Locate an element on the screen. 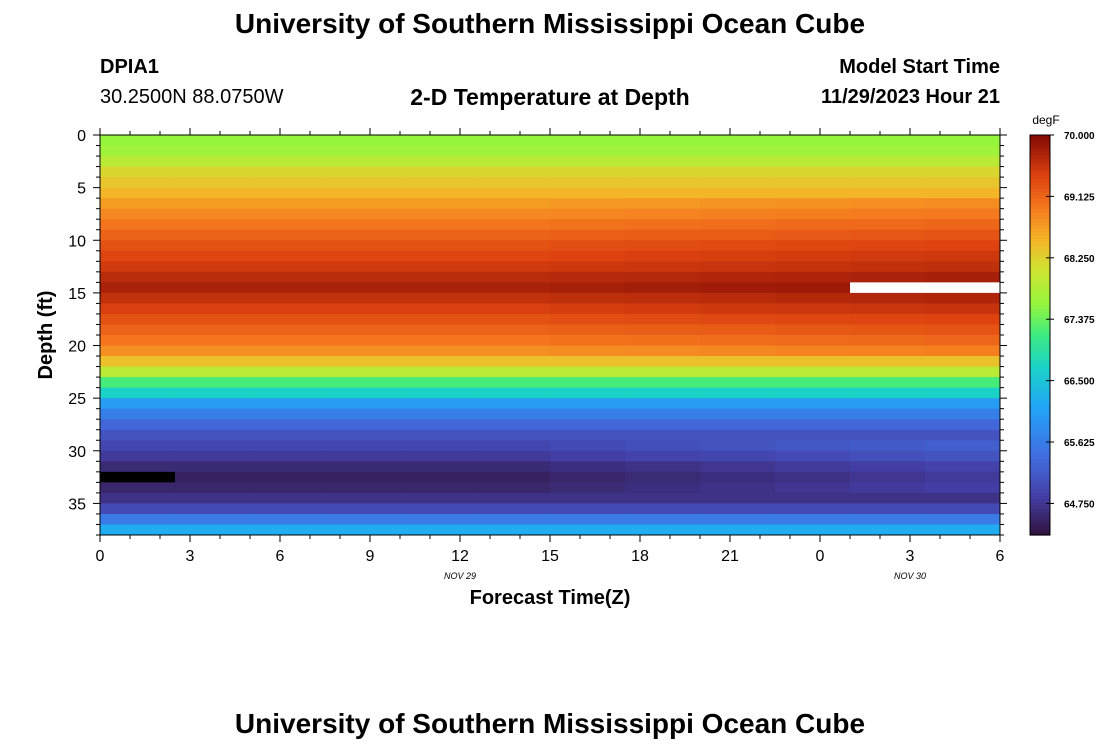 The image size is (1100, 750). x-tick-label: 15 is located at coordinates (550, 556).